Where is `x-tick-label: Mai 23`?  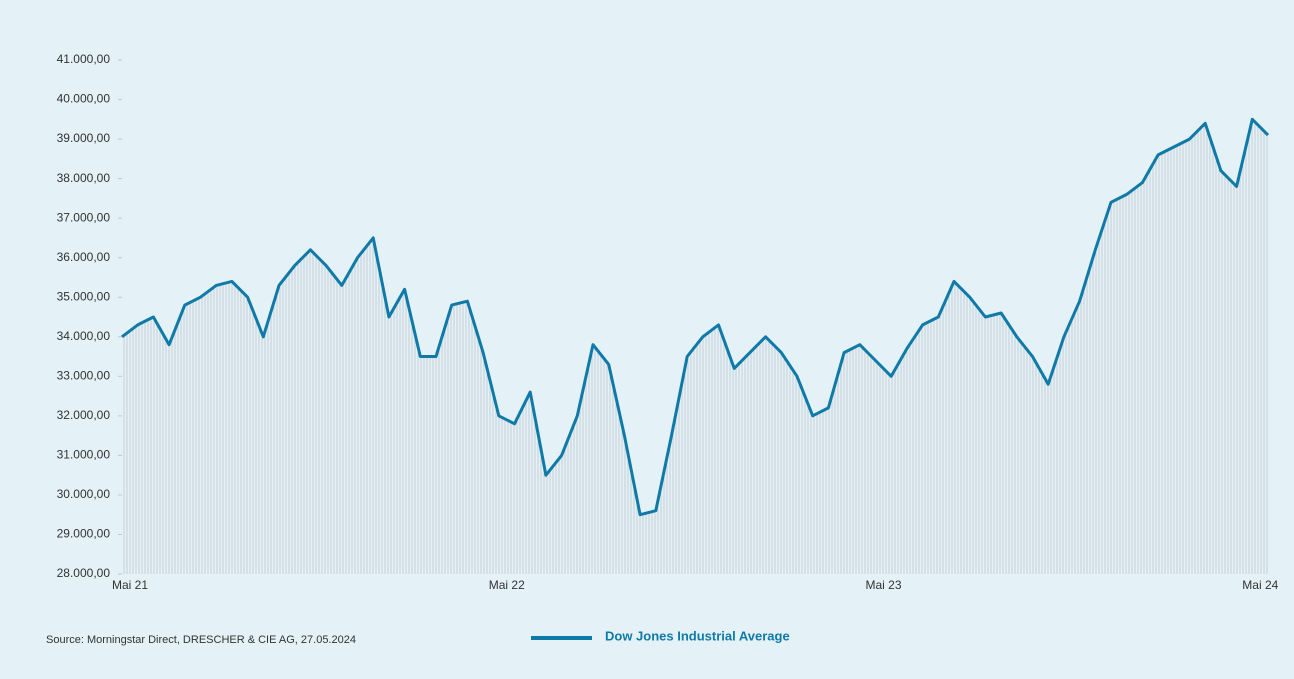 x-tick-label: Mai 23 is located at coordinates (884, 585).